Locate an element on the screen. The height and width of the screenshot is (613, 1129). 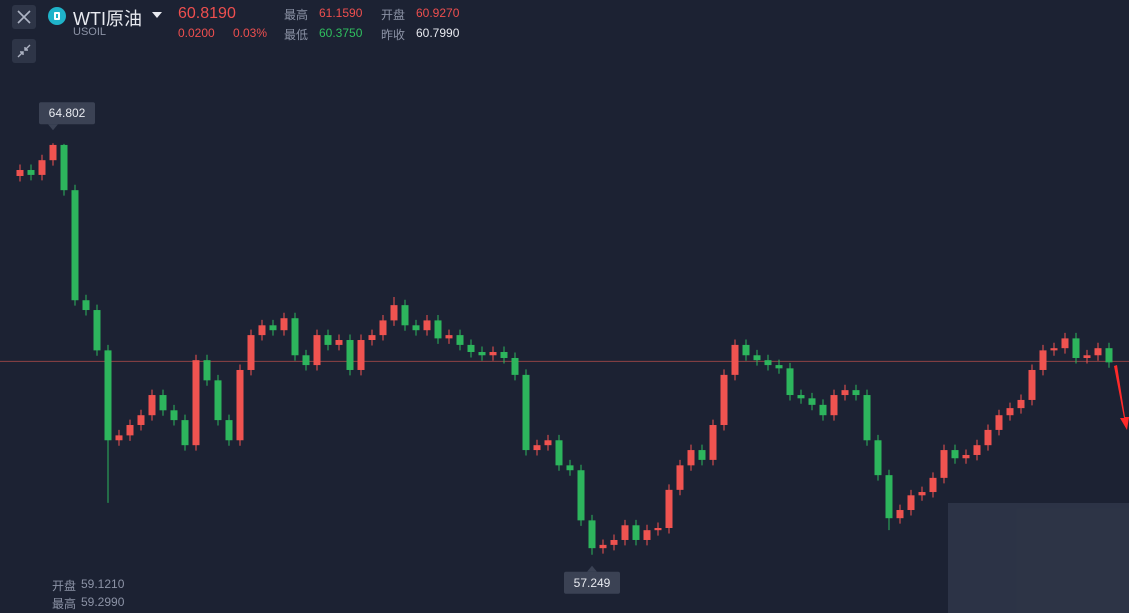
crosshair-label: 开盘 is located at coordinates (64, 586).